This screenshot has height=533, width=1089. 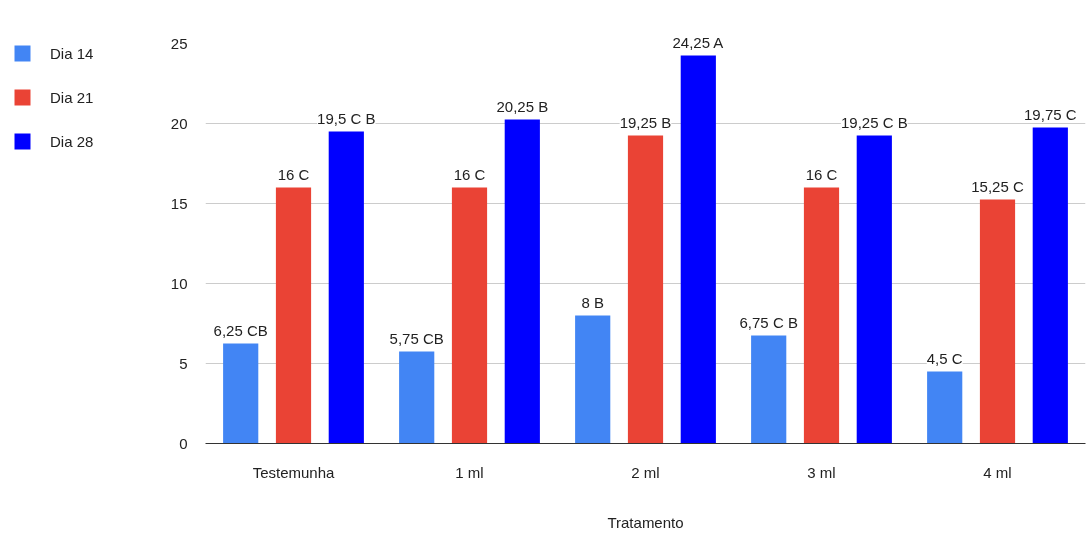 What do you see at coordinates (179, 43) in the screenshot?
I see `y-tick-label: 25` at bounding box center [179, 43].